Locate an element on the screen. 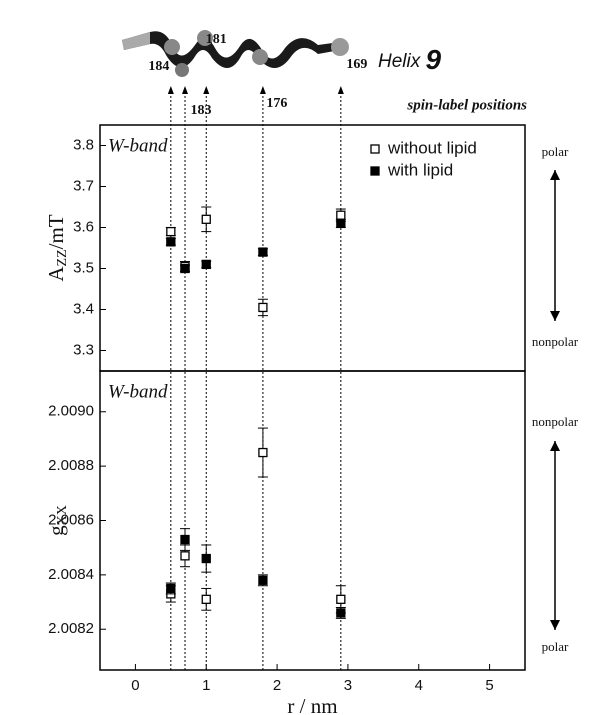 Image resolution: width=589 pixels, height=715 pixels. residue-label: 183 is located at coordinates (201, 110).